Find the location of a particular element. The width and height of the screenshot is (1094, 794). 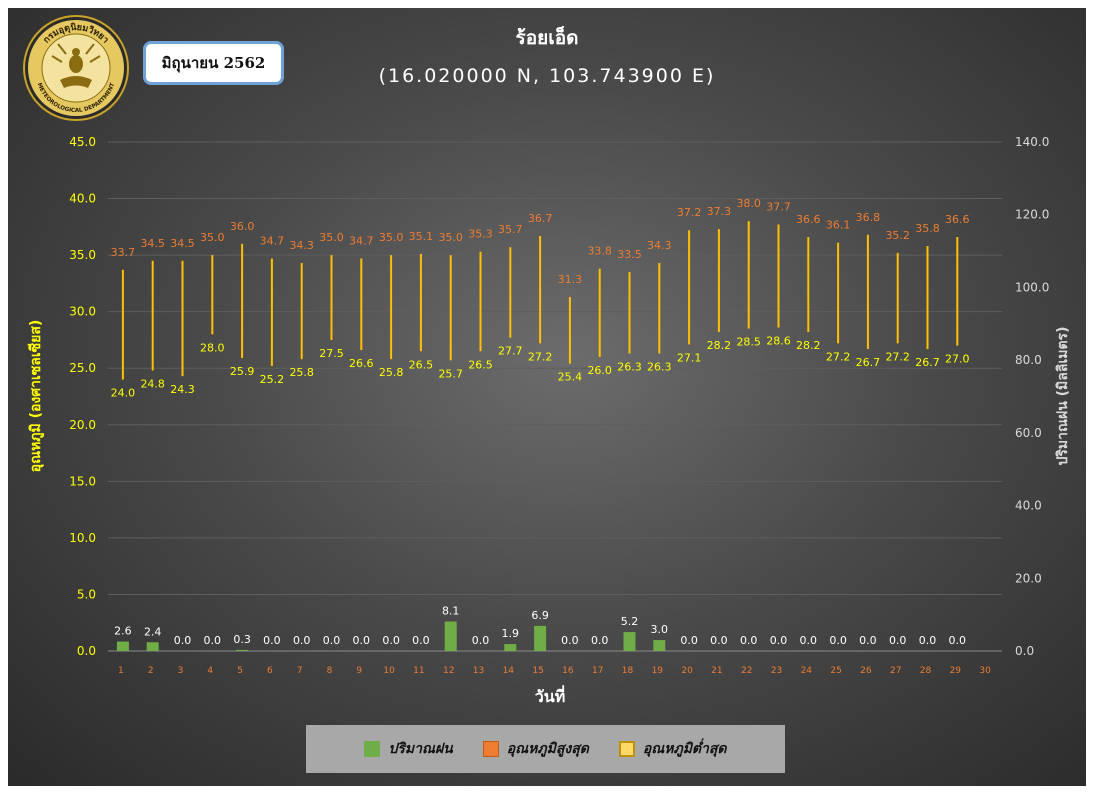

max-temp-label: 35.1 is located at coordinates (421, 236).